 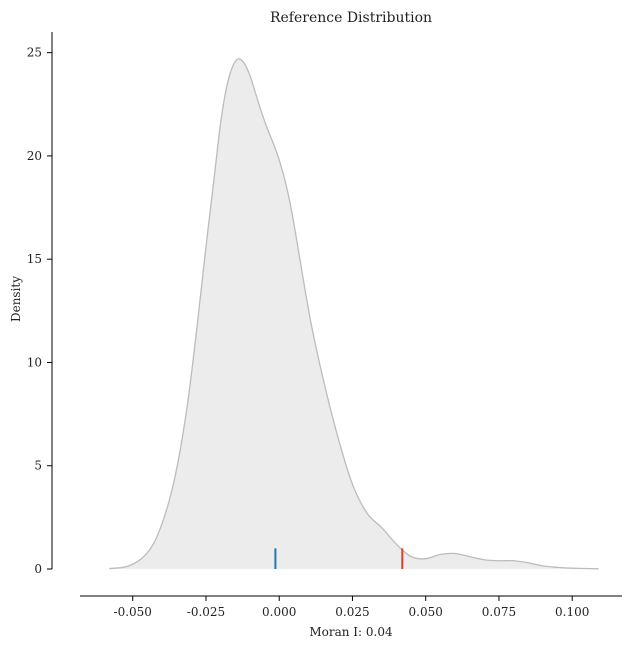 I want to click on x-tick-label-2: 0.000, so click(x=279, y=612).